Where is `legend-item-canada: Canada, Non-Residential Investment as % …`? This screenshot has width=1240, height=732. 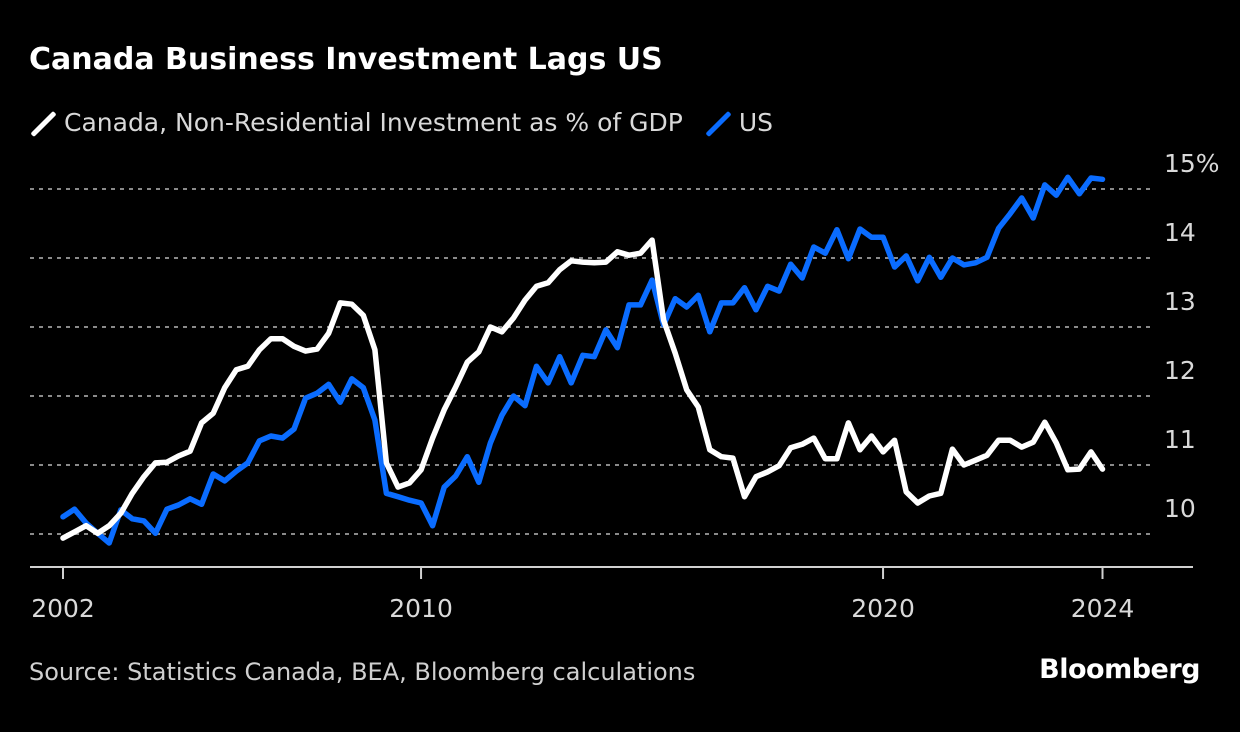 legend-item-canada: Canada, Non-Residential Investment as % … is located at coordinates (356, 122).